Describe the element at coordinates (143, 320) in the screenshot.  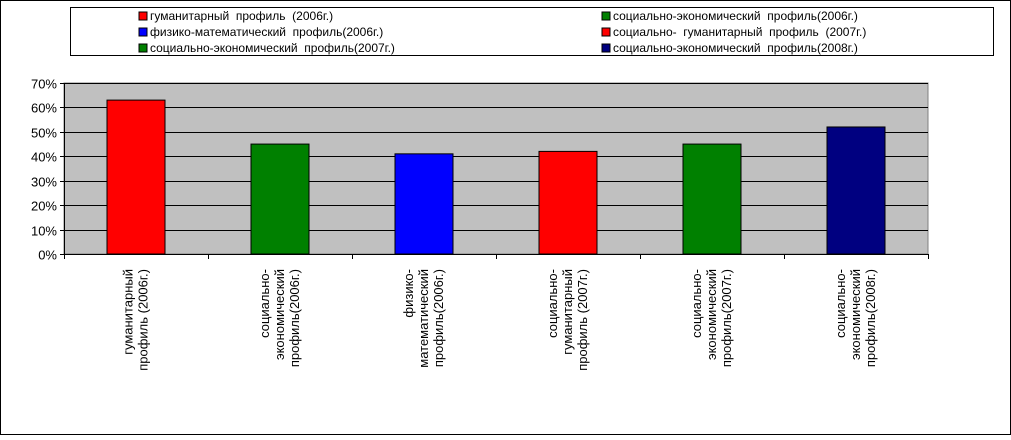
I see `x-tick-label-0-line-1: профиль (2006г.)` at that location.